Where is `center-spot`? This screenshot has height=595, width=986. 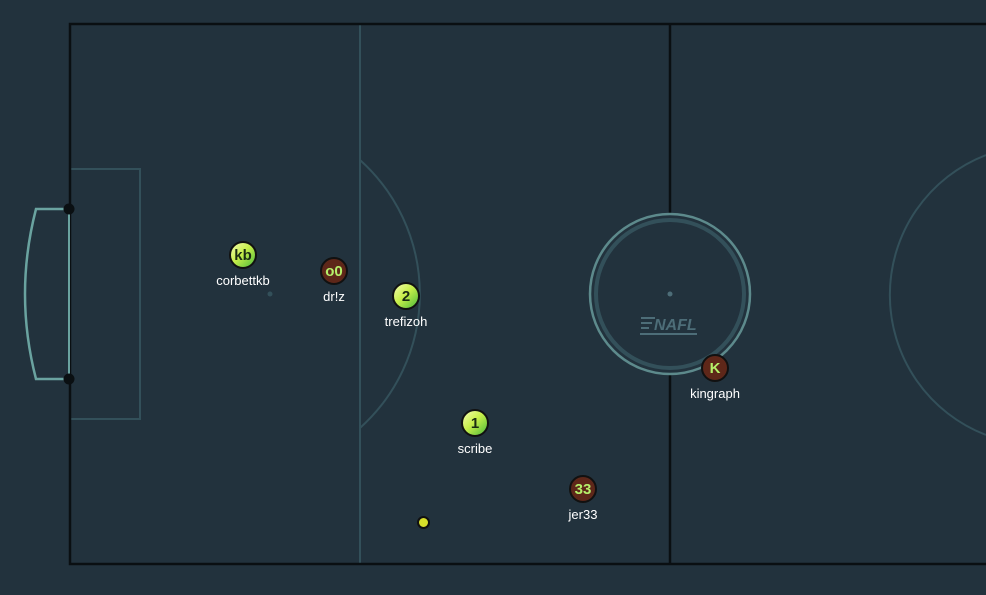
center-spot is located at coordinates (670, 294).